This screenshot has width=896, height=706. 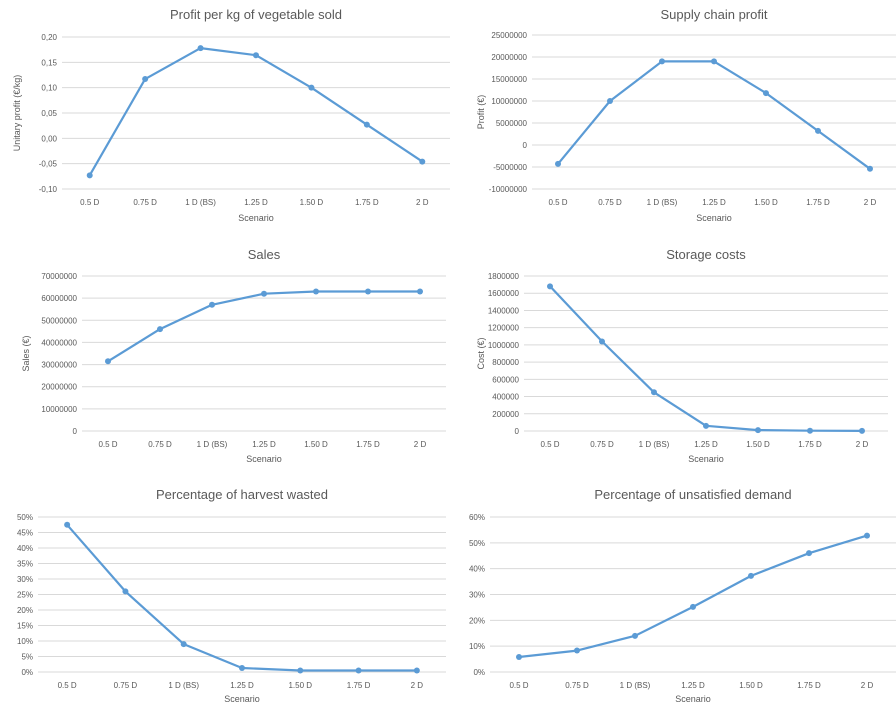 What do you see at coordinates (26, 353) in the screenshot?
I see `y-axis-label: Sales (€)` at bounding box center [26, 353].